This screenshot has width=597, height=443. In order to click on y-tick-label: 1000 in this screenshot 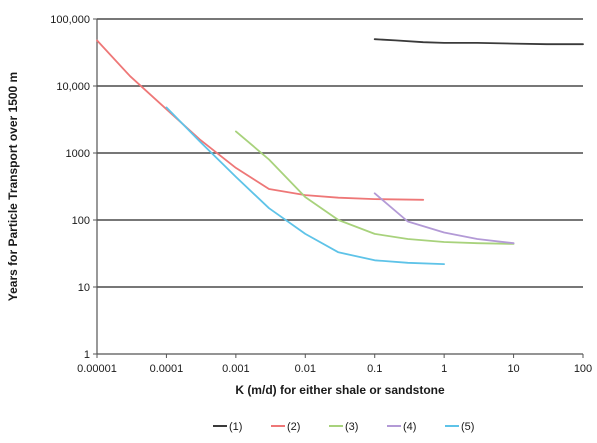, I will do `click(78, 154)`.